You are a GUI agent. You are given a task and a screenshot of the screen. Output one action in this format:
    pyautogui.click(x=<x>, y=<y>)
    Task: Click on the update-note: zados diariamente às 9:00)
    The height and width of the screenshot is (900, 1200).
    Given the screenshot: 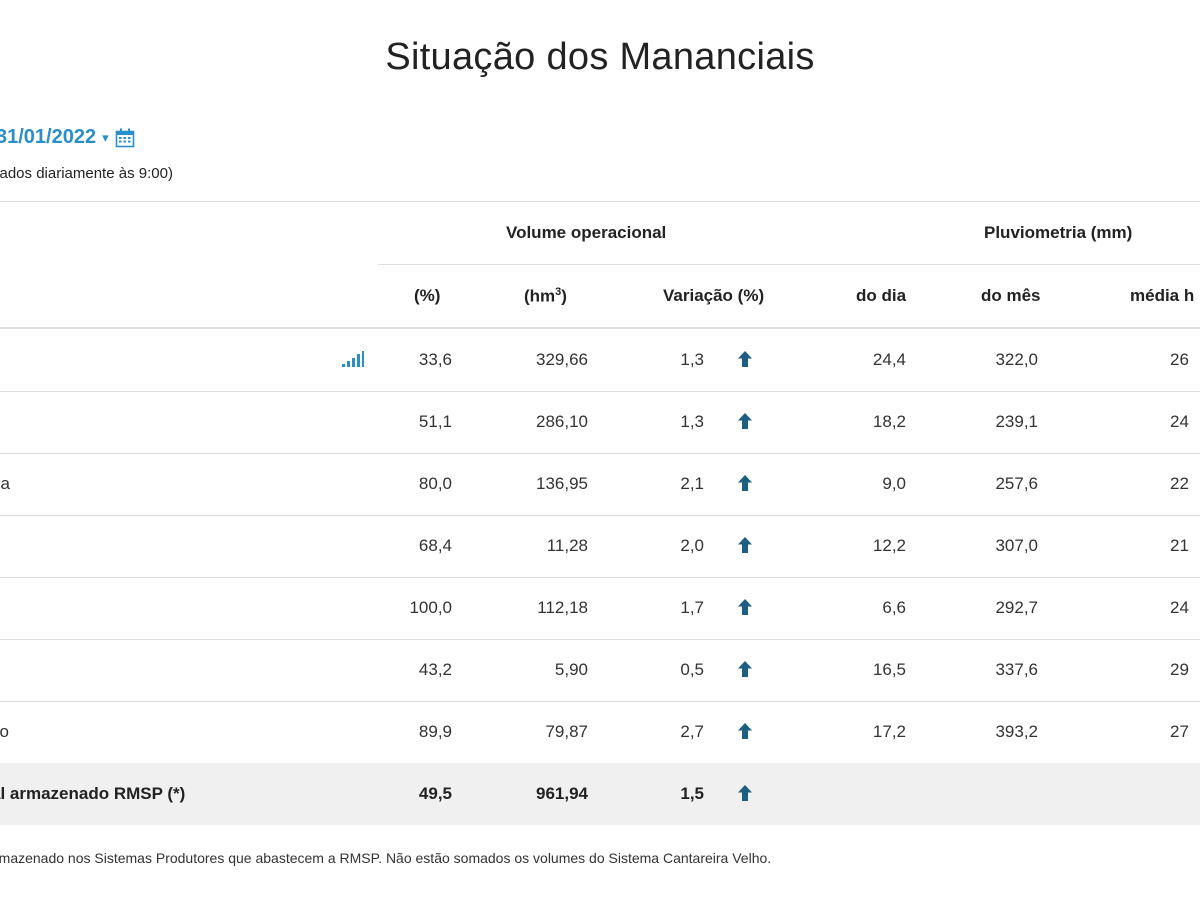 What is the action you would take?
    pyautogui.click(x=86, y=173)
    